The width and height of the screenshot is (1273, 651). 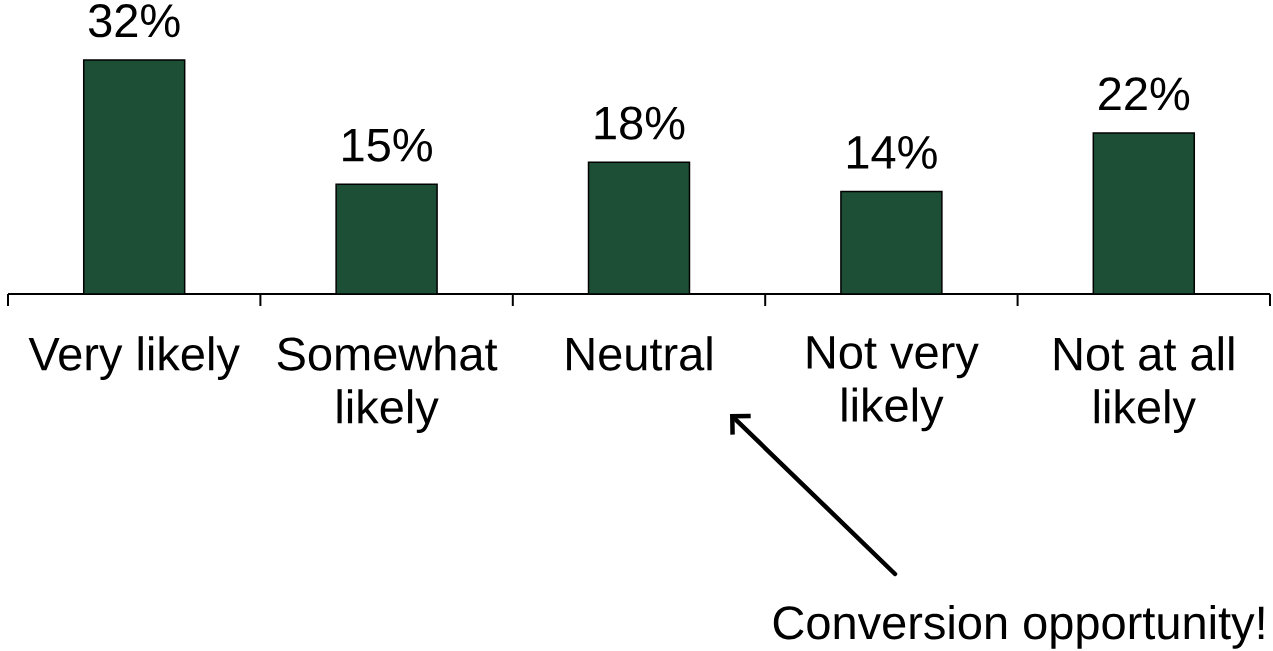 What do you see at coordinates (639, 353) in the screenshot?
I see `x-tick-label: Neutral` at bounding box center [639, 353].